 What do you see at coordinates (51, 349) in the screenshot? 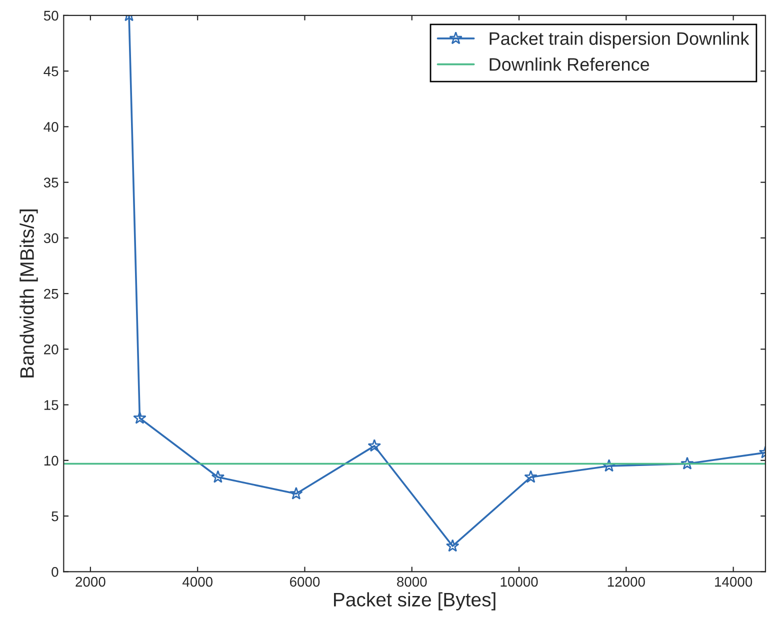
I see `y-tick-label: 20` at bounding box center [51, 349].